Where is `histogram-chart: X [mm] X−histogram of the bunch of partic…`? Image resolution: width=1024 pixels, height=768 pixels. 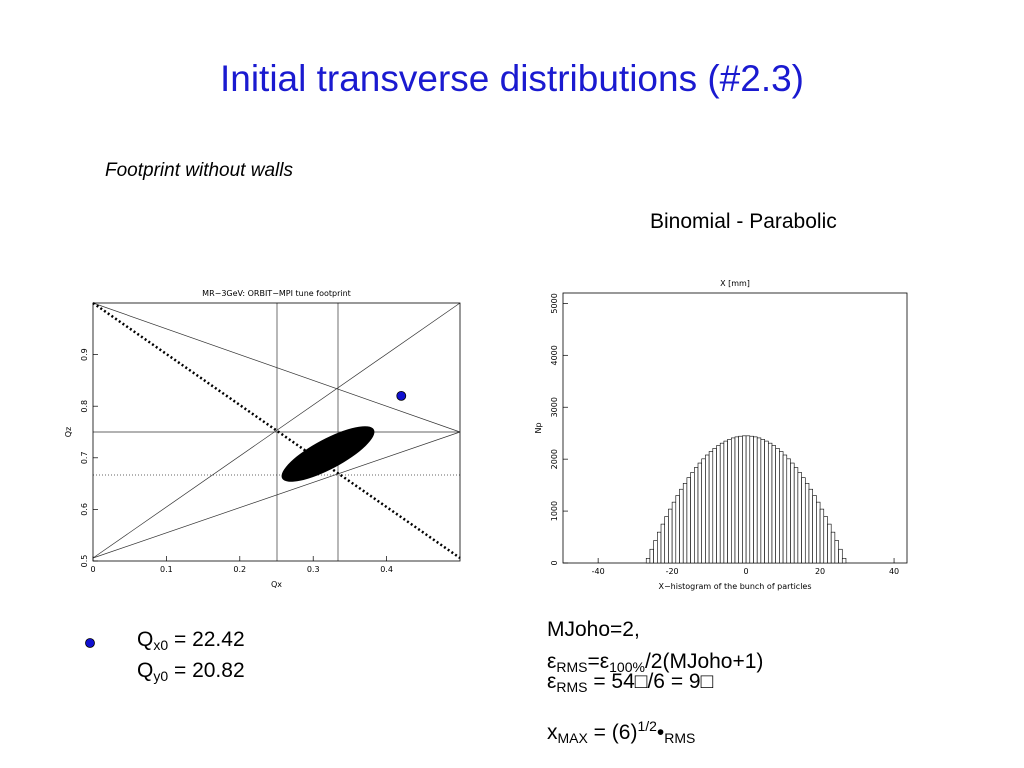
histogram-chart: X [mm] X−histogram of the bunch of partic… is located at coordinates (721, 435).